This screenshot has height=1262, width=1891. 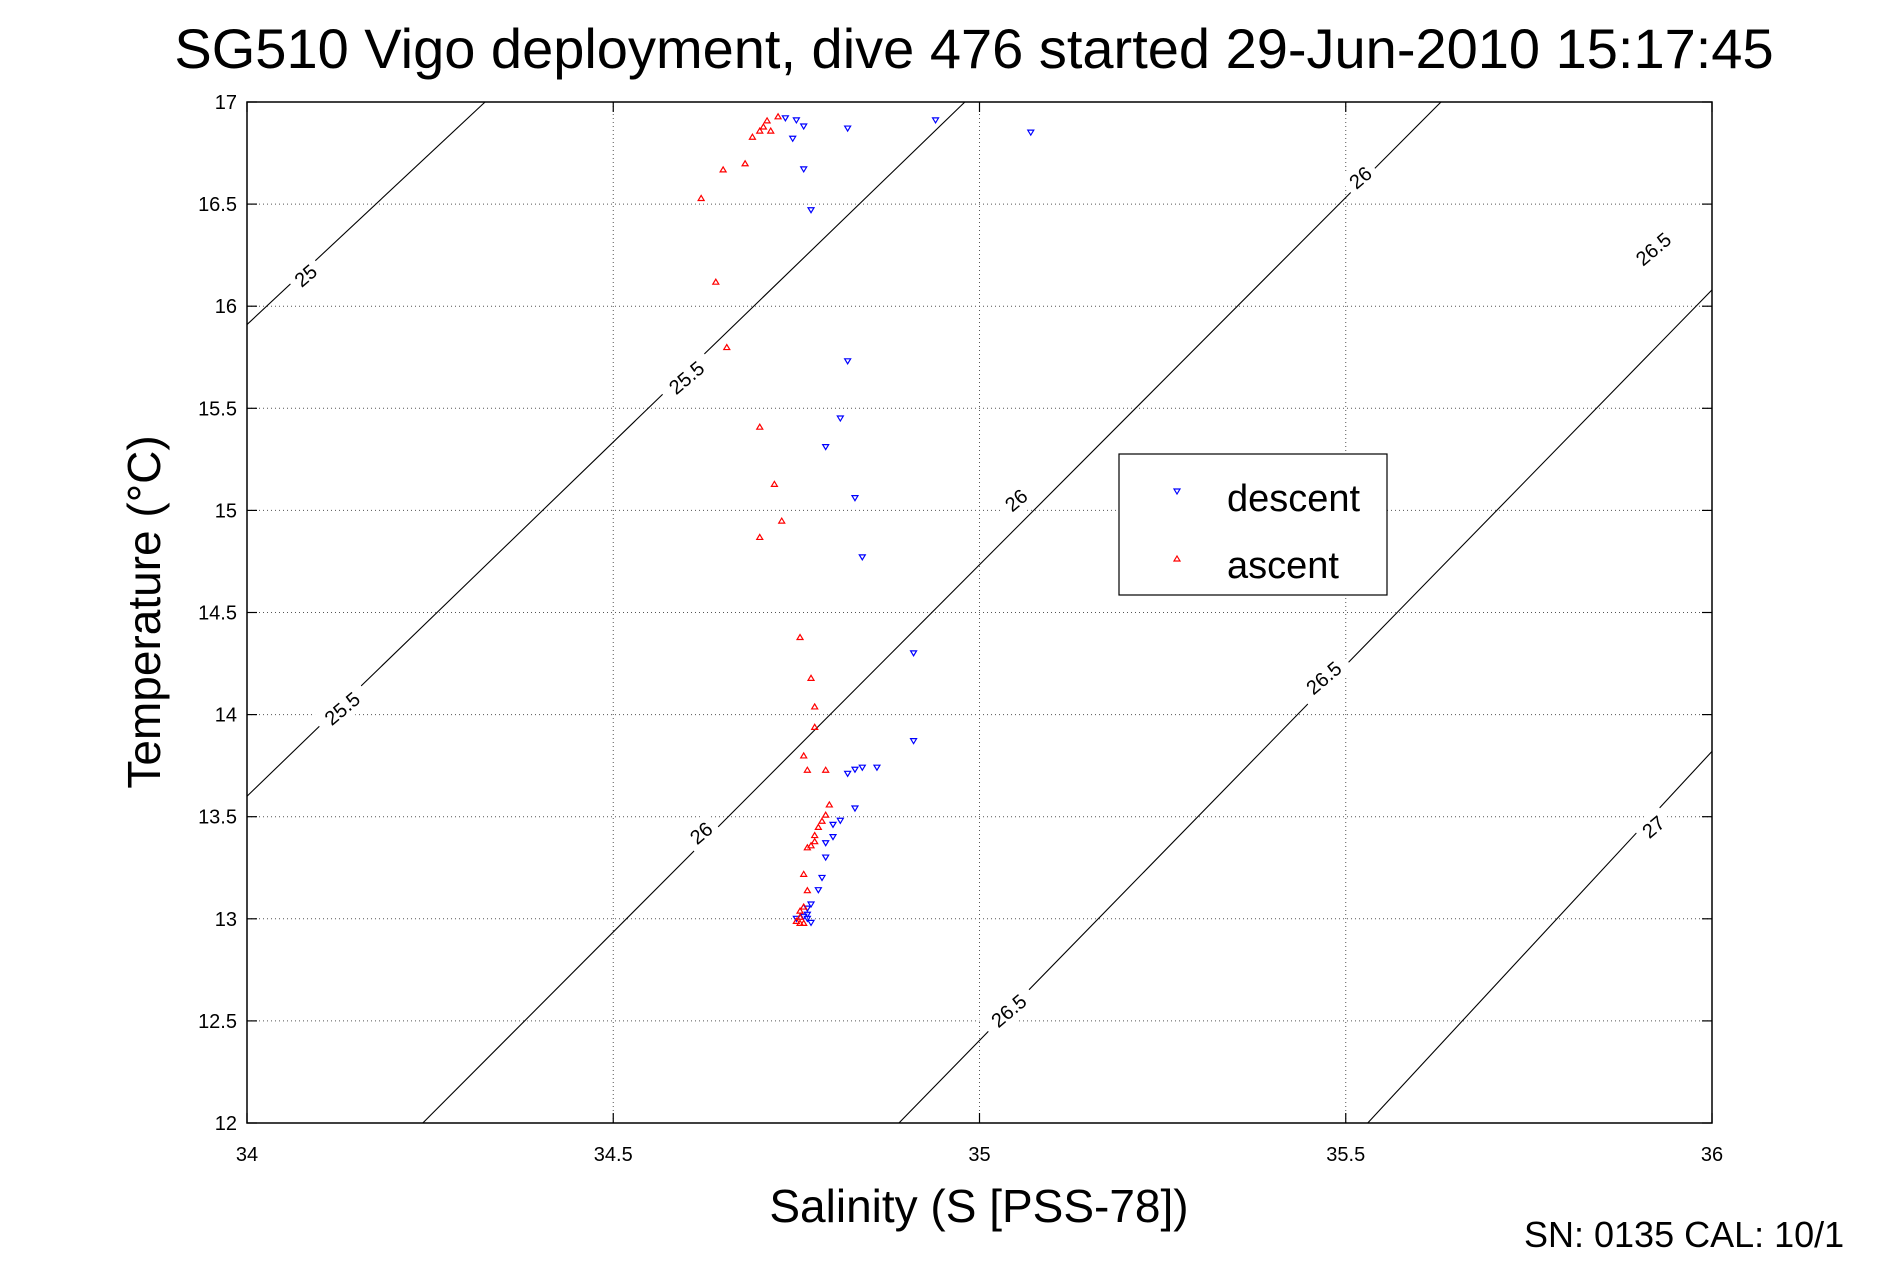 I want to click on legend: descent ascent, so click(x=1253, y=524).